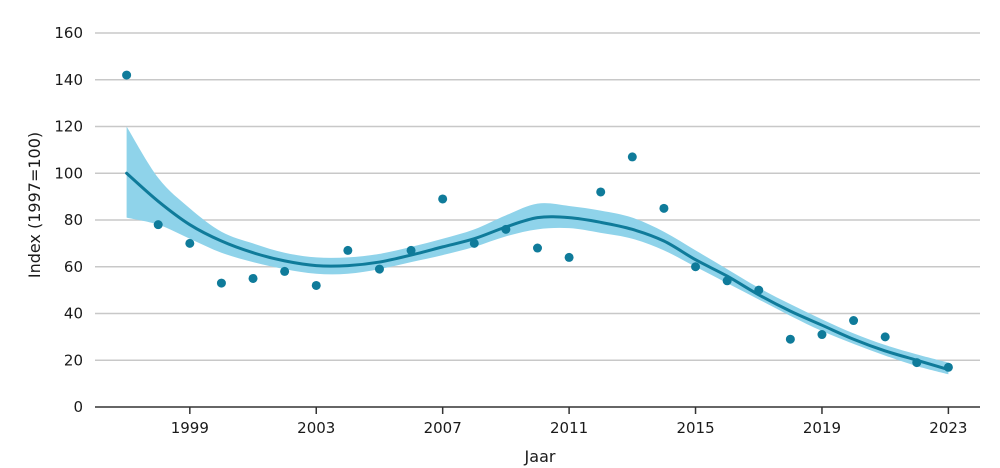 This screenshot has width=1000, height=468. Describe the element at coordinates (790, 339) in the screenshot. I see `data-point-2018` at that location.